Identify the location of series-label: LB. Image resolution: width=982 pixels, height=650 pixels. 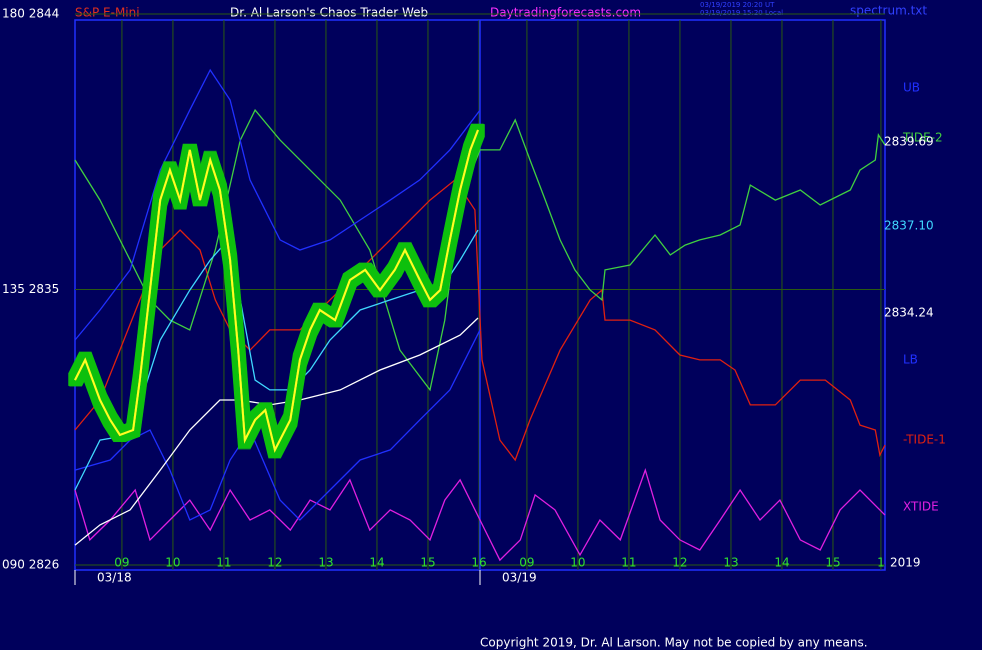
(910, 360).